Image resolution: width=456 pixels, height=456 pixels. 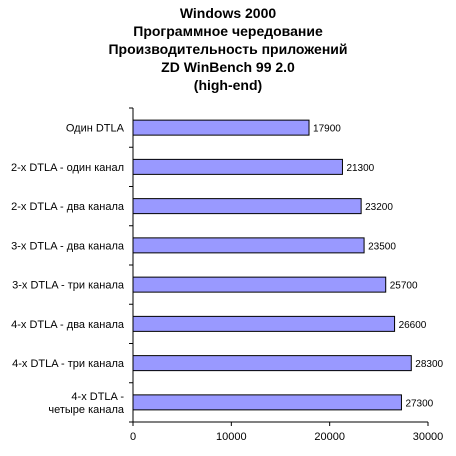 What do you see at coordinates (68, 207) in the screenshot?
I see `category-label-2: 2-х DTLA - два канала` at bounding box center [68, 207].